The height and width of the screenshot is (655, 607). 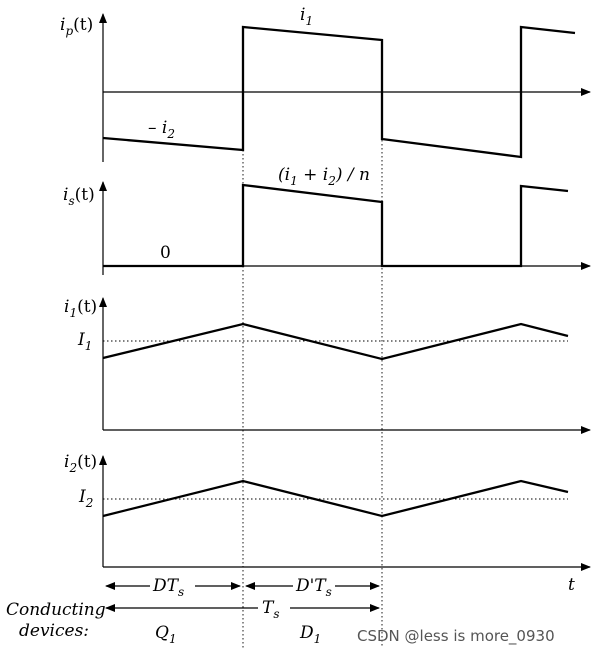 I want to click on is-high-level-label: (i1 + i2) / n, so click(x=324, y=176).